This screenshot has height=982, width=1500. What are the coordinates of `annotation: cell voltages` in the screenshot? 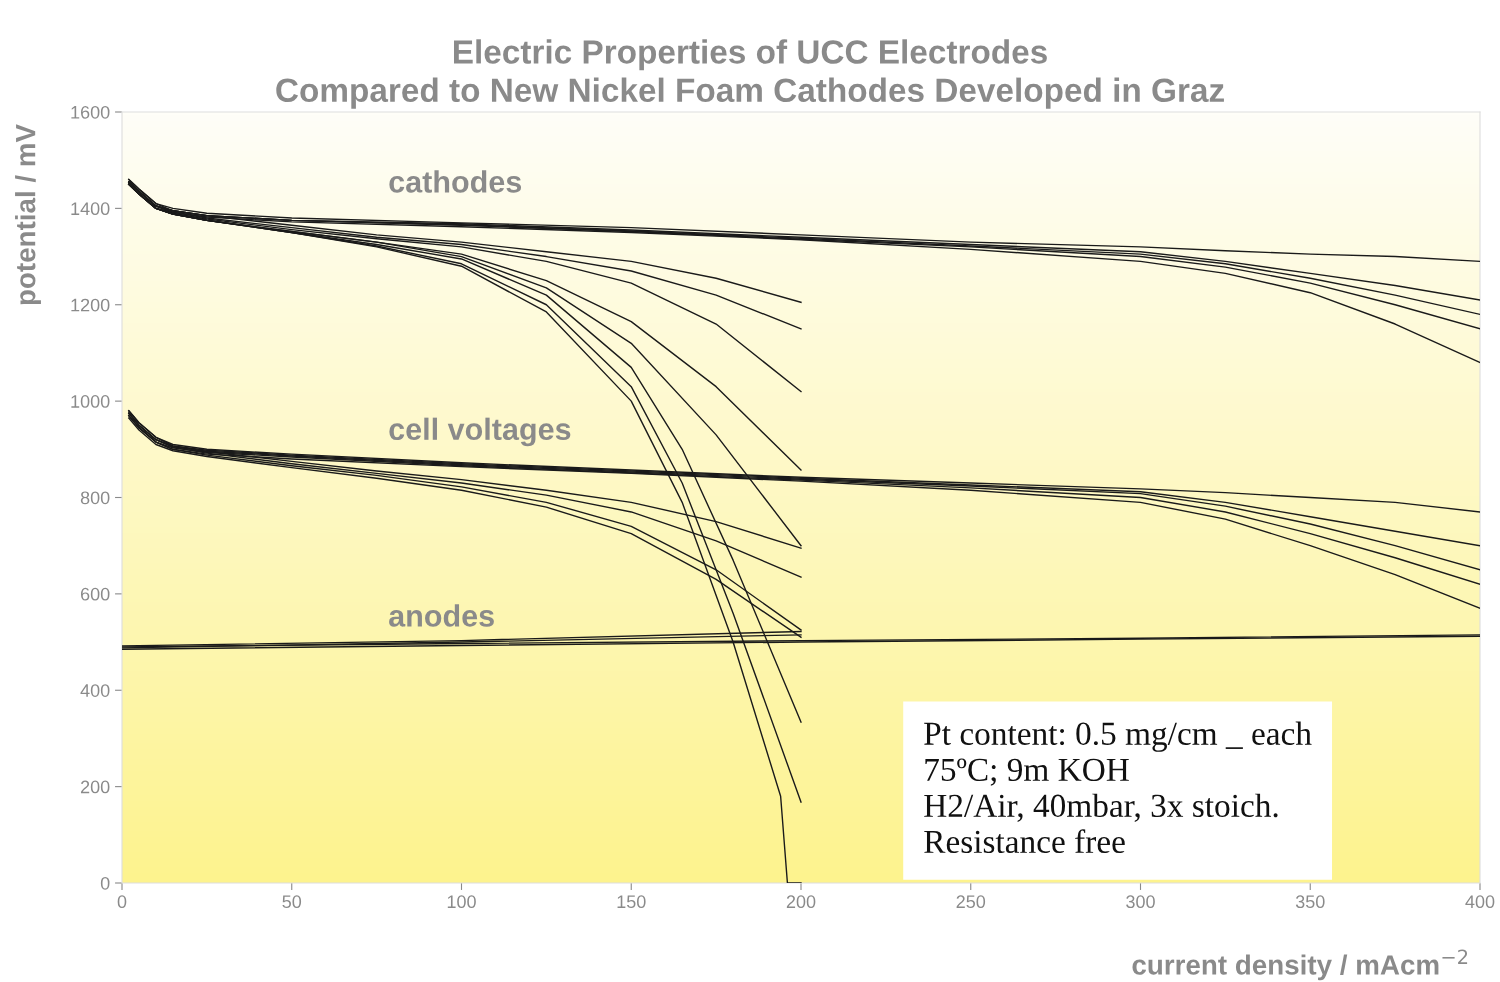 It's located at (480, 432).